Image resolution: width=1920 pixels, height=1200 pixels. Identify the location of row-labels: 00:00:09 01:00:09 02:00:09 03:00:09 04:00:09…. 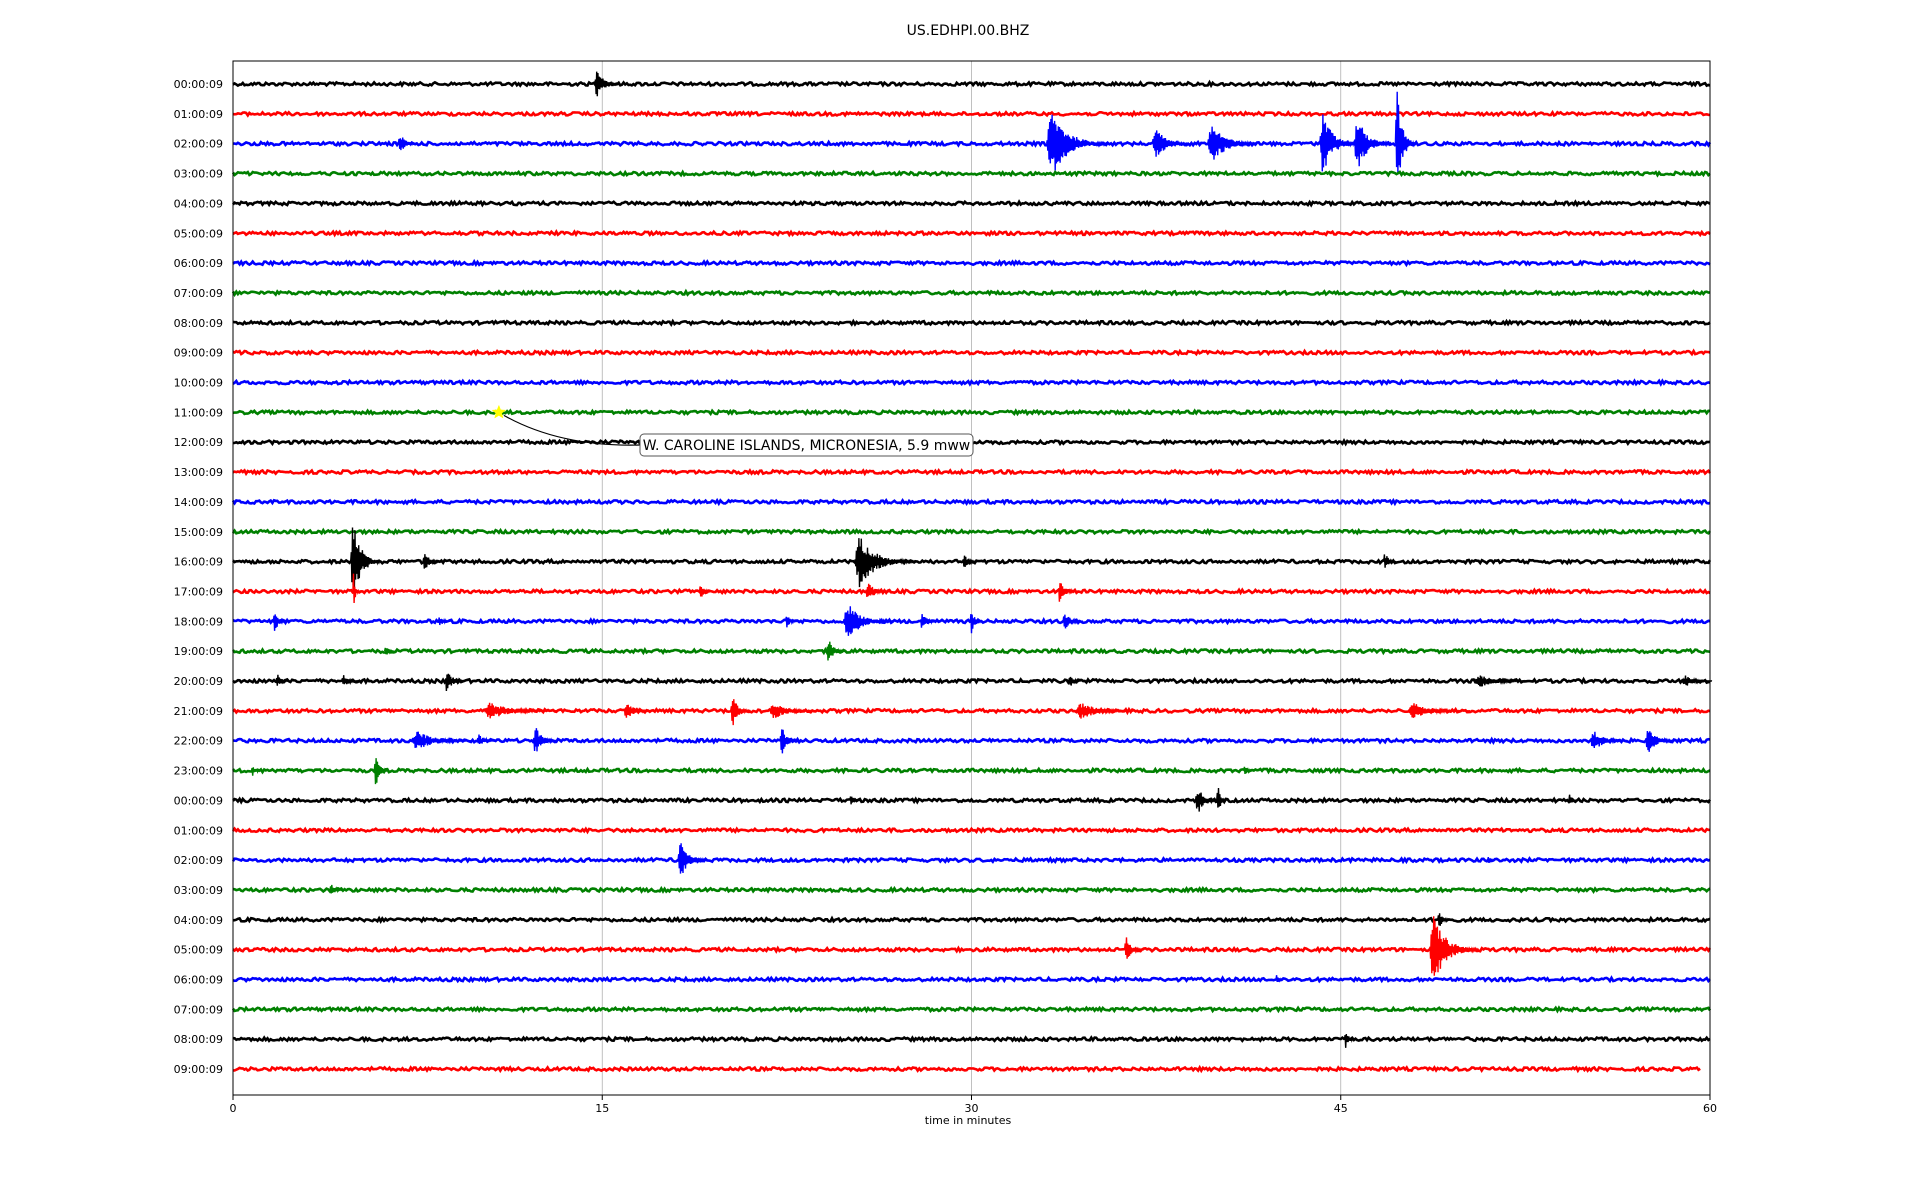
(198, 577).